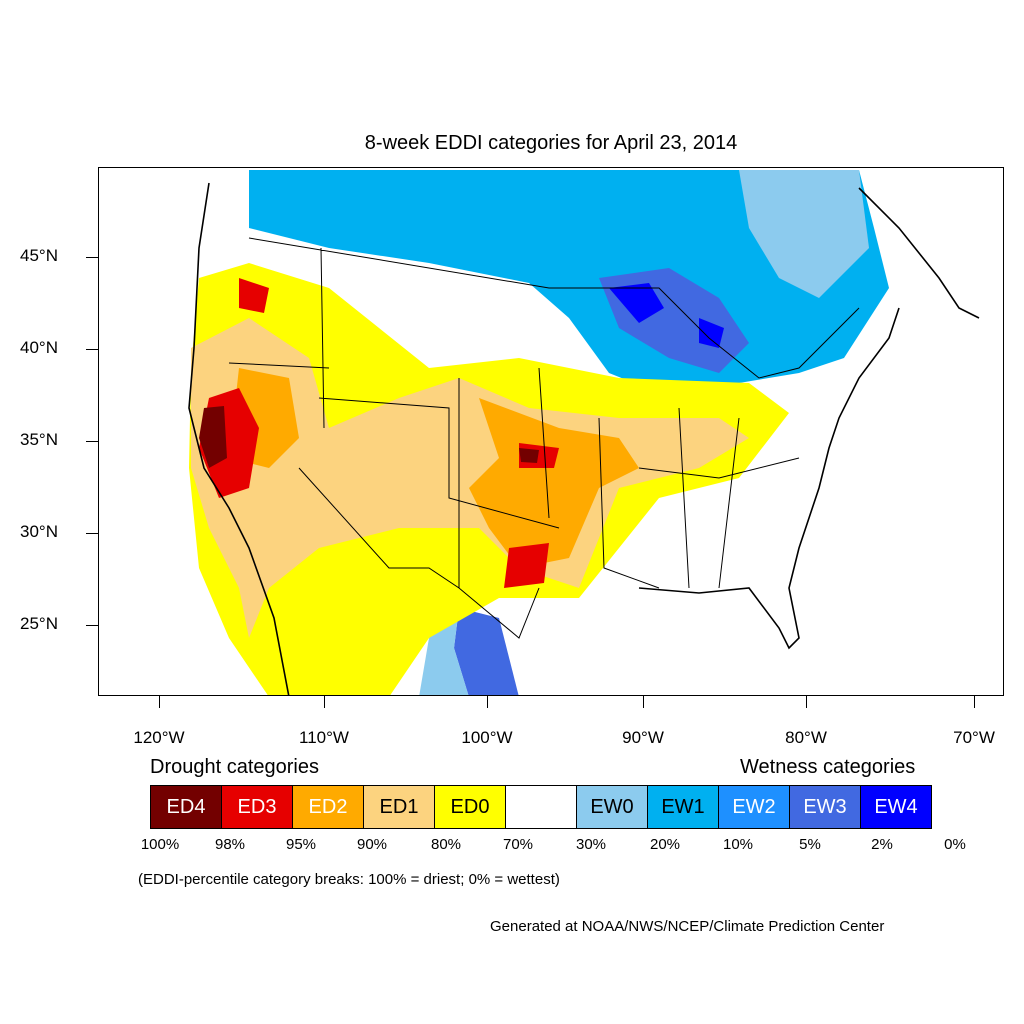  Describe the element at coordinates (486, 651) in the screenshot. I see `wet-region-texas` at that location.